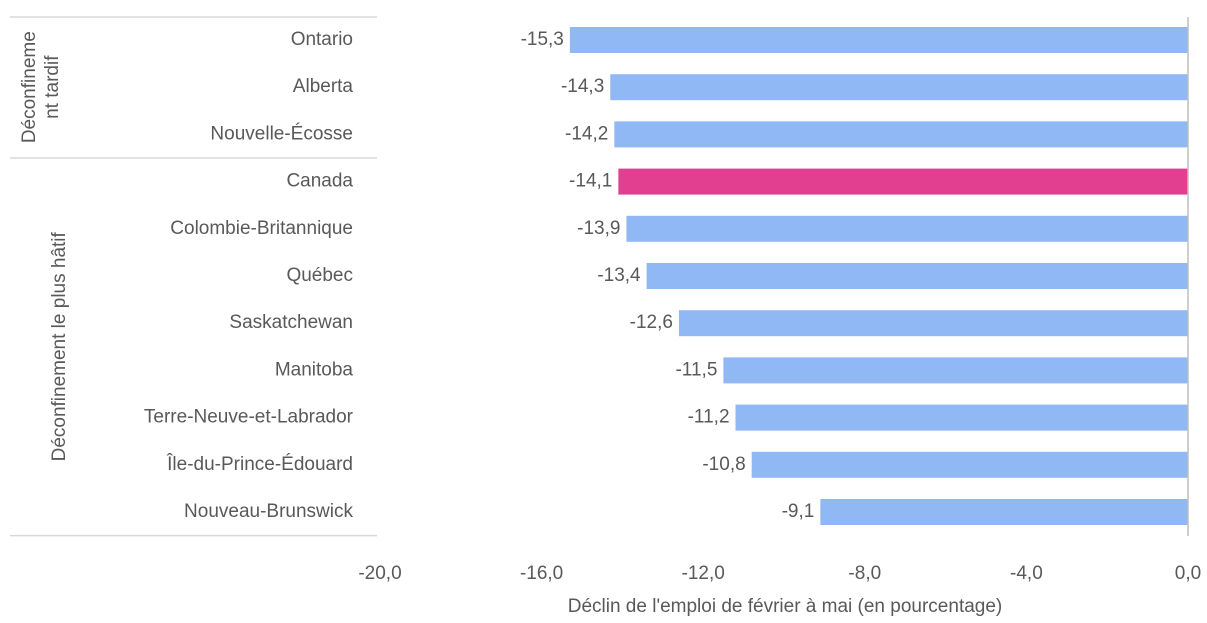 The width and height of the screenshot is (1207, 623). I want to click on x-tick-label: 0,0, so click(1188, 573).